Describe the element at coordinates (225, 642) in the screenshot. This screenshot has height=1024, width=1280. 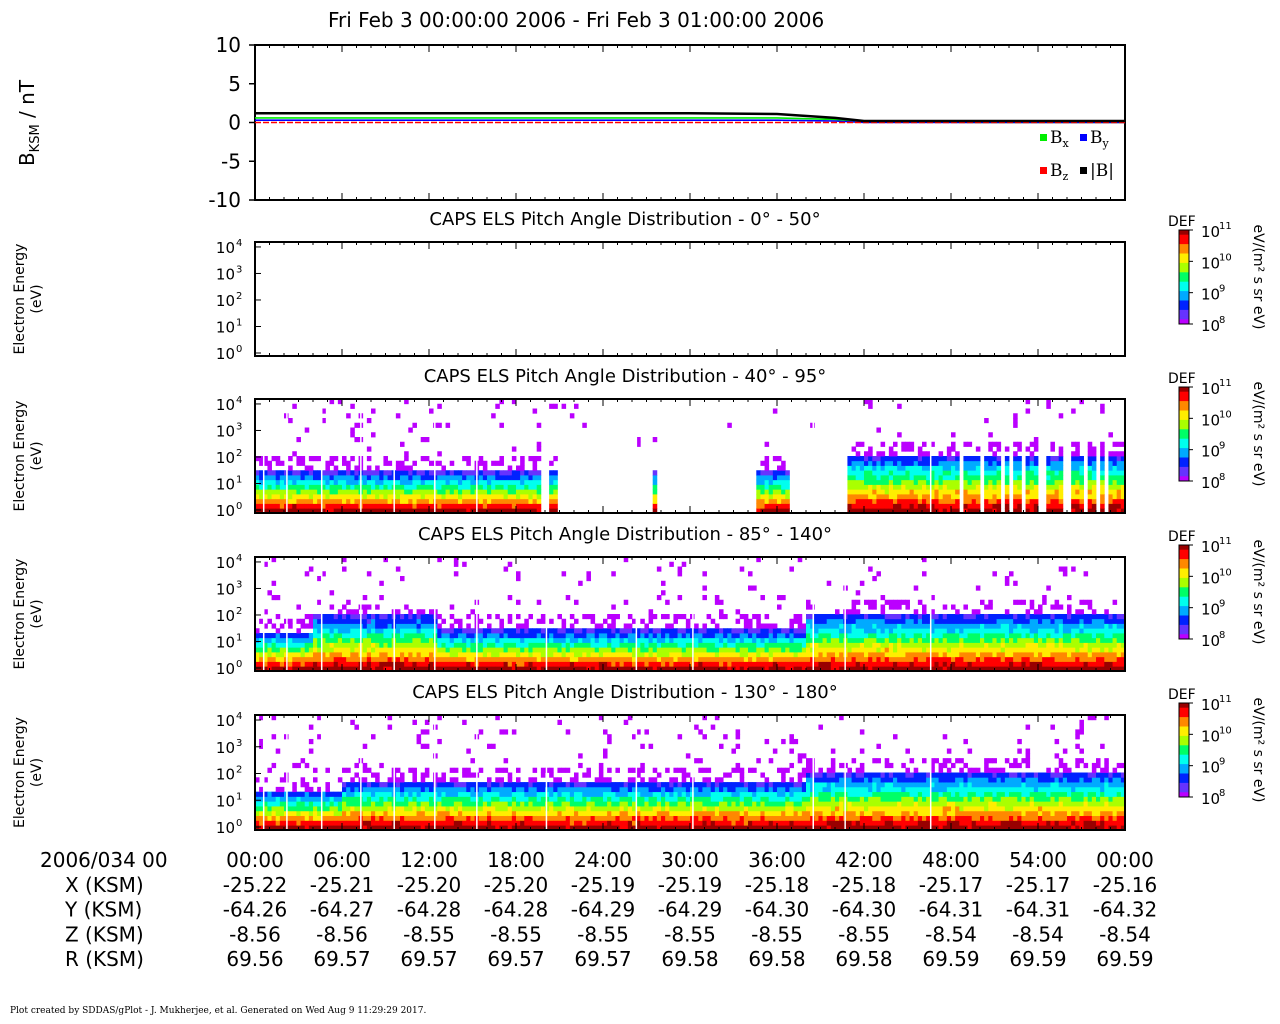
I see `y-tick-label: 10` at that location.